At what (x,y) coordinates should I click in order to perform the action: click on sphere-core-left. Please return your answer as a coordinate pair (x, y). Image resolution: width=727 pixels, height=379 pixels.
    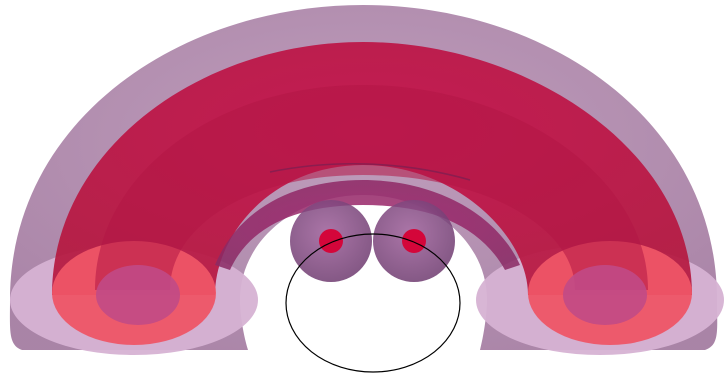
    Looking at the image, I should click on (331, 241).